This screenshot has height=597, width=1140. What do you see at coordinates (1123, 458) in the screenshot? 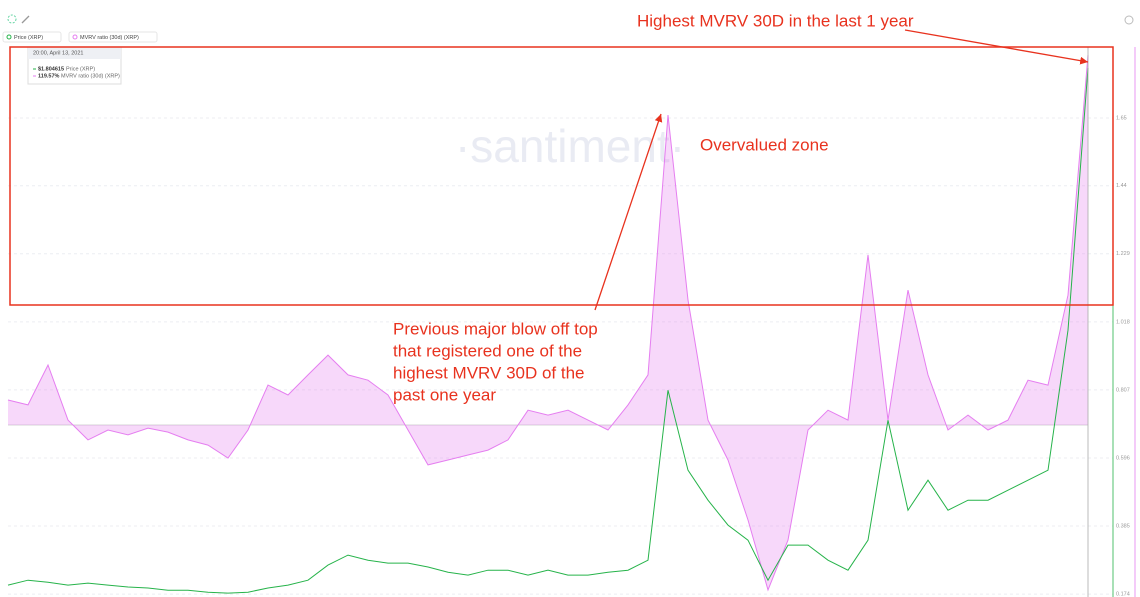
I see `y-tick-label: 0.596` at bounding box center [1123, 458].